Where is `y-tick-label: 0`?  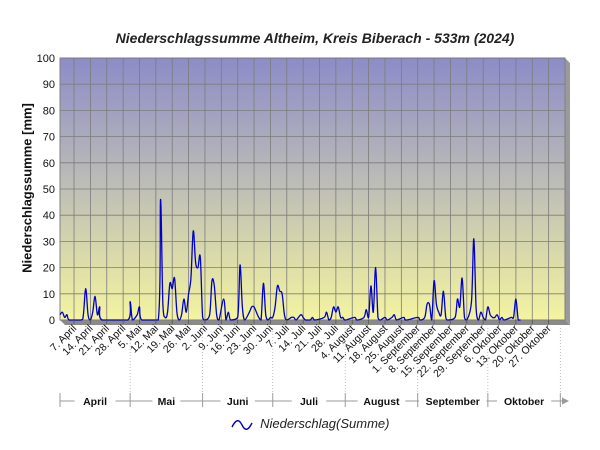
y-tick-label: 0 is located at coordinates (52, 321).